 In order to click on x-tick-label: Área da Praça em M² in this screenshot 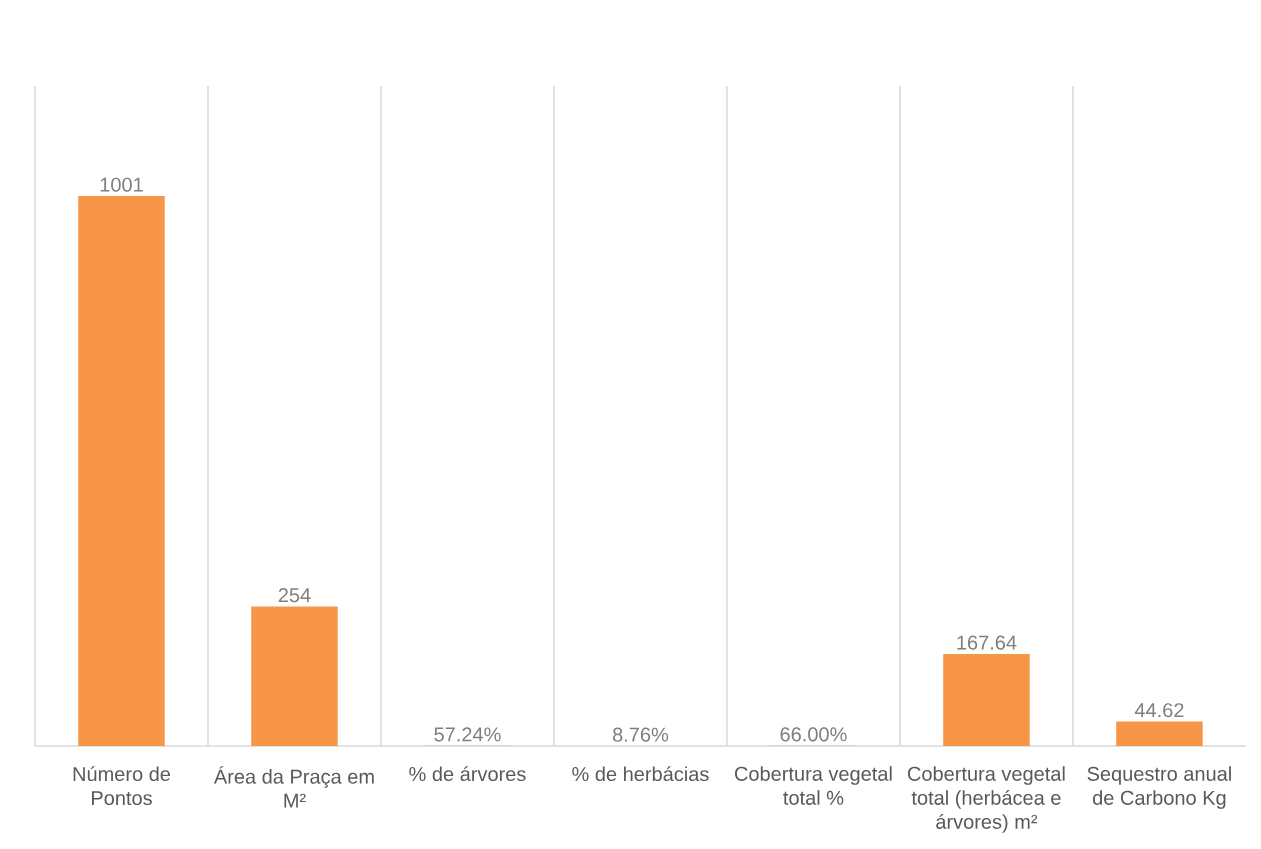, I will do `click(293, 787)`.